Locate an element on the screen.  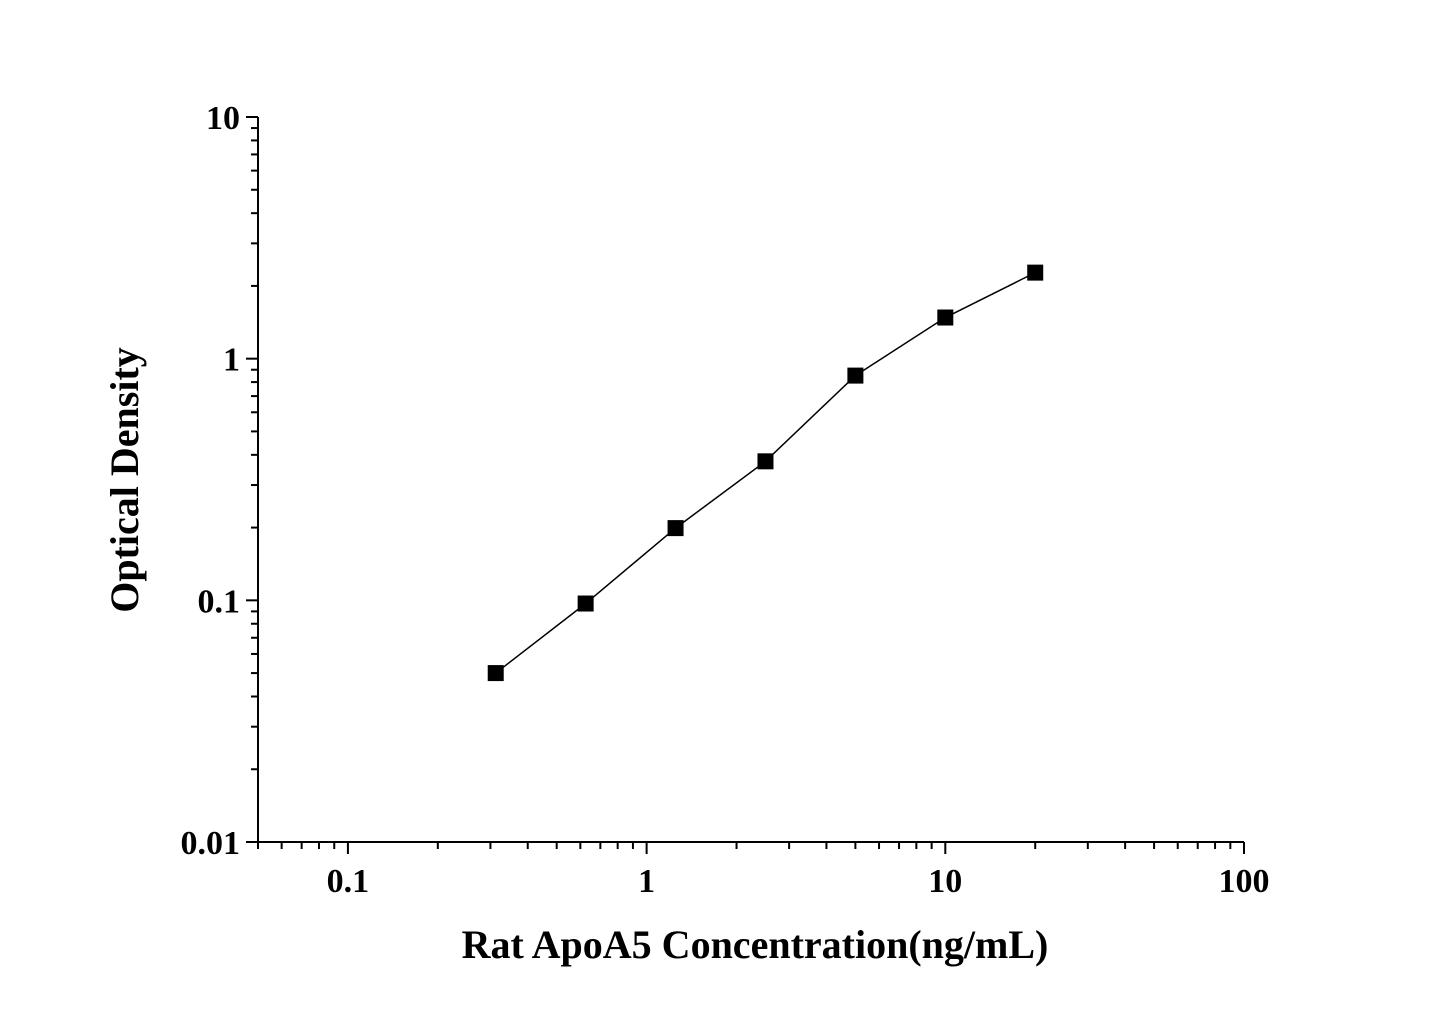
x-tick-label: 0.1 is located at coordinates (348, 881).